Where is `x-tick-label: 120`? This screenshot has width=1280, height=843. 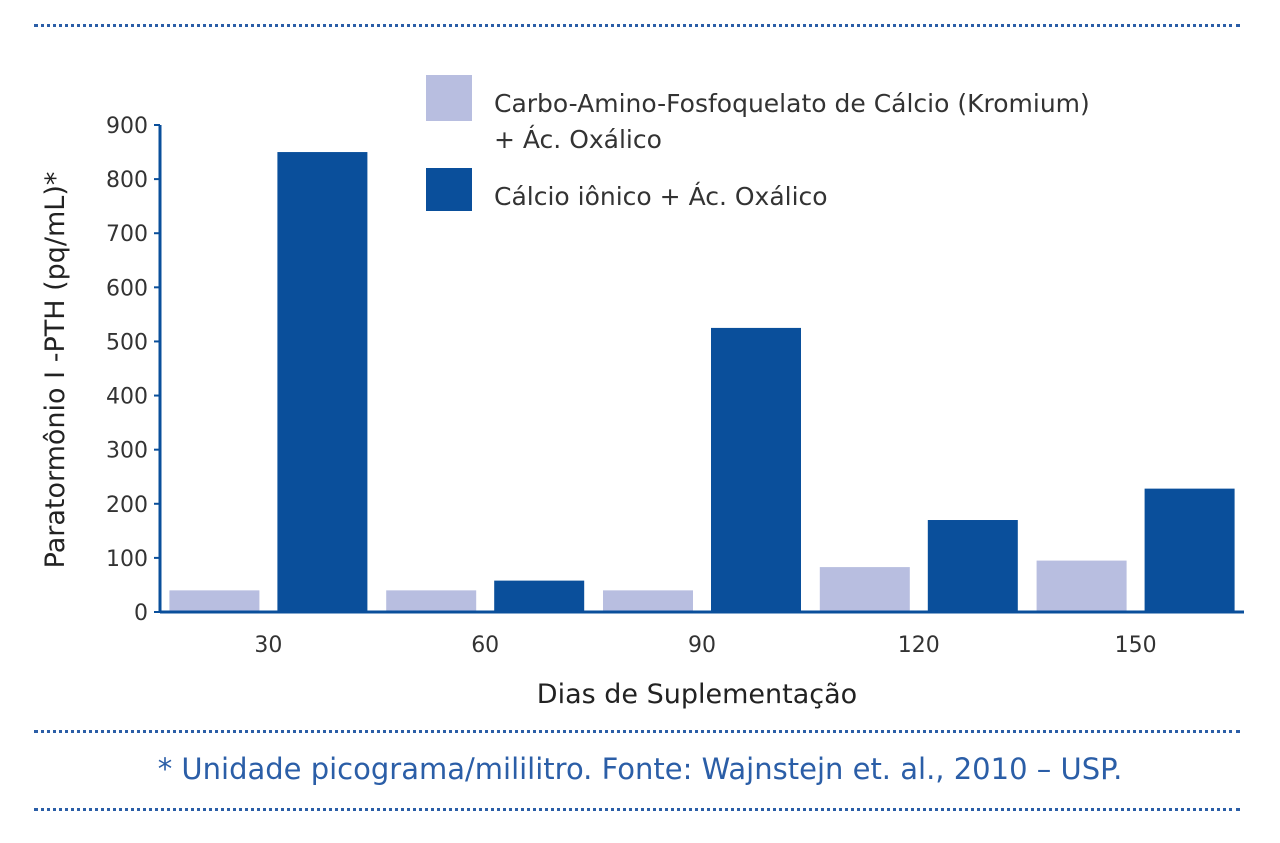 x-tick-label: 120 is located at coordinates (919, 645).